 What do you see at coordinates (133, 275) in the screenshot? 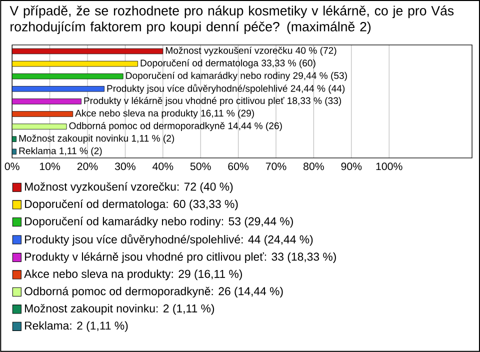
I see `legend-label: Akce nebo sleva na produkty: 29 (16,11 %)` at bounding box center [133, 275].